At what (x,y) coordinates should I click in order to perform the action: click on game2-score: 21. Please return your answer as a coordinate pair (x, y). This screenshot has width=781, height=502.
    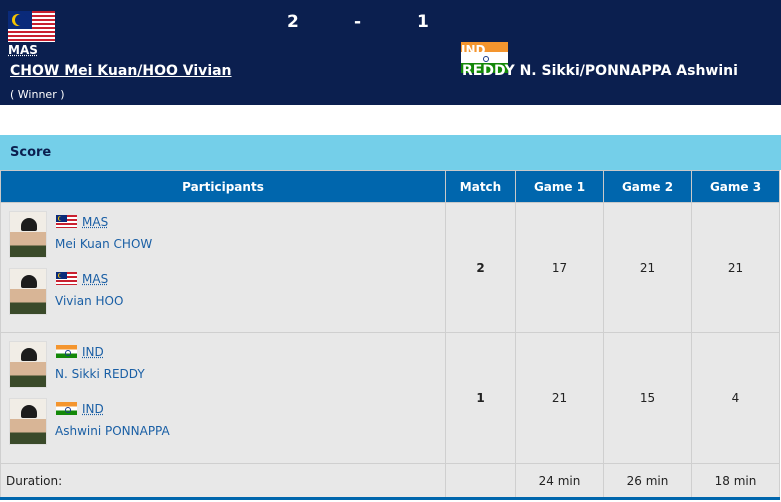
    Looking at the image, I should click on (647, 267).